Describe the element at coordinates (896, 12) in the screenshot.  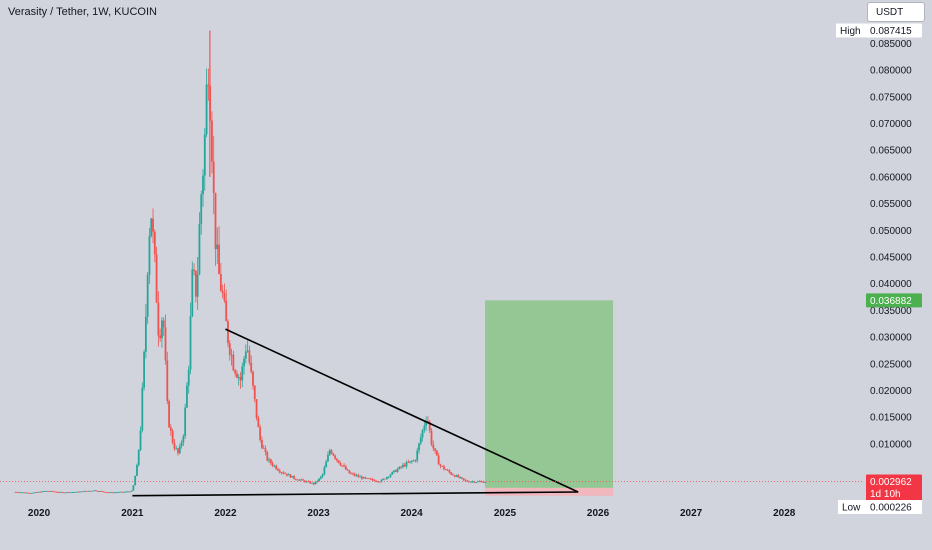
I see `currency-unit-button: USDT` at that location.